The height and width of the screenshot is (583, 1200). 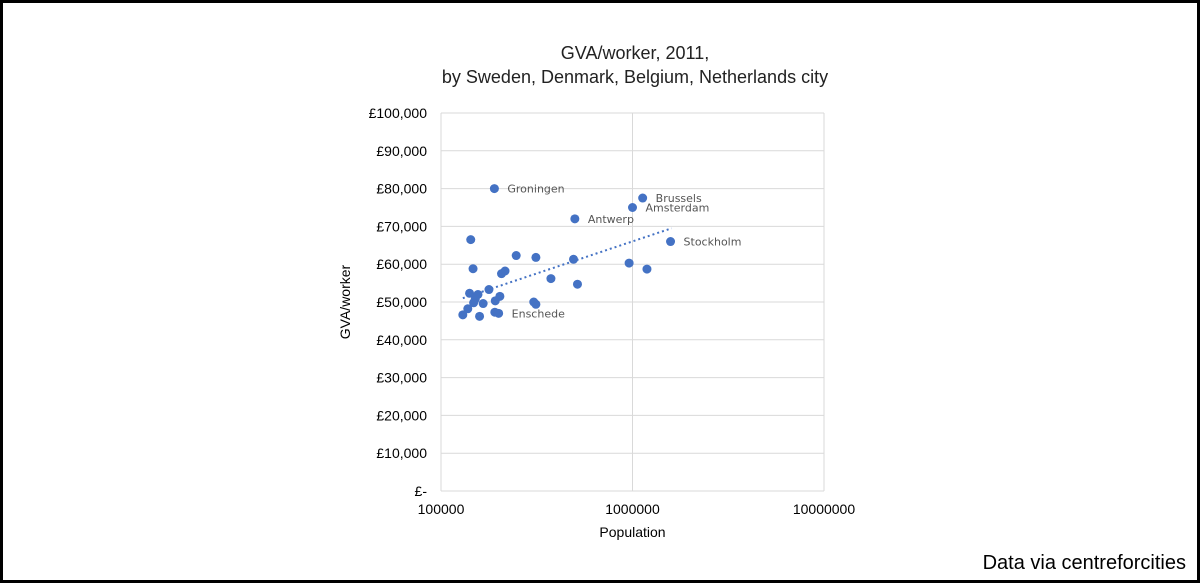 What do you see at coordinates (538, 313) in the screenshot?
I see `point-label: Enschede` at bounding box center [538, 313].